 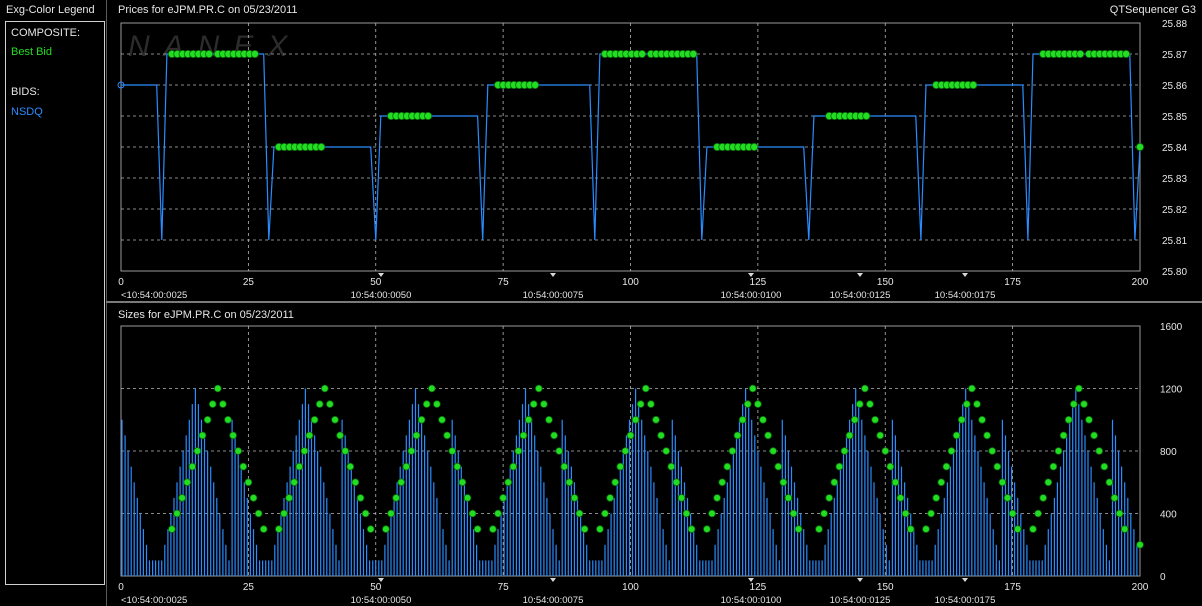 What do you see at coordinates (1174, 55) in the screenshot?
I see `price-y-tick-label: 25.87` at bounding box center [1174, 55].